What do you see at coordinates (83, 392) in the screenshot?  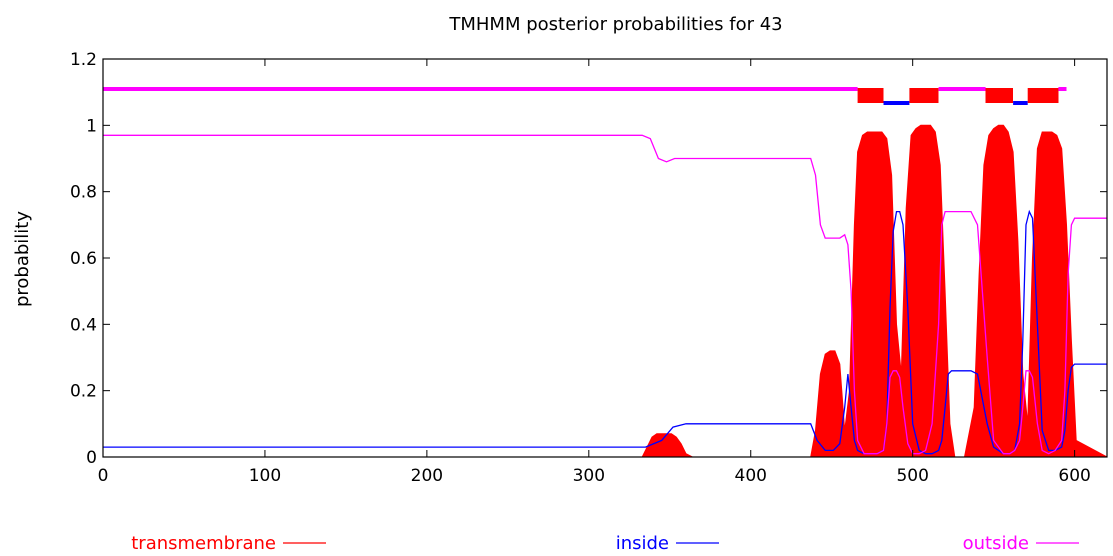 I see `y-tick-label: 0.2` at bounding box center [83, 392].